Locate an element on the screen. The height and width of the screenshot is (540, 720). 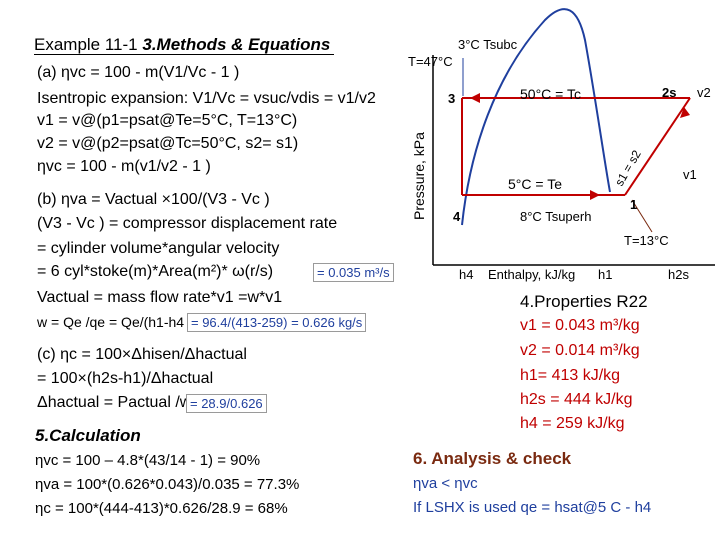
section-heading-analysis: 6. Analysis & check is located at coordinates (492, 458).